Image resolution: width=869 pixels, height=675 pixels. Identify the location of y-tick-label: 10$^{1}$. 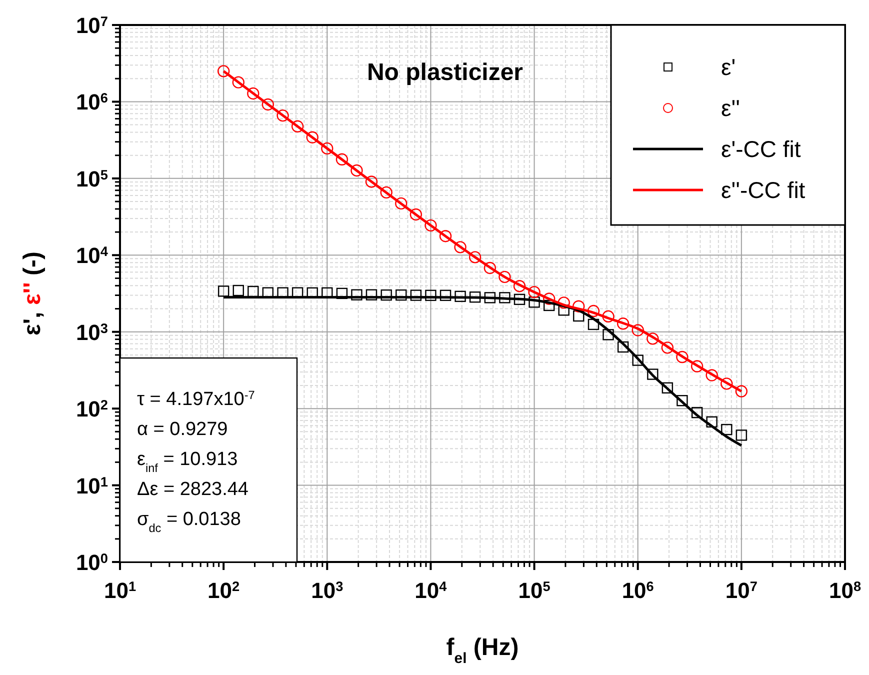
(92, 485).